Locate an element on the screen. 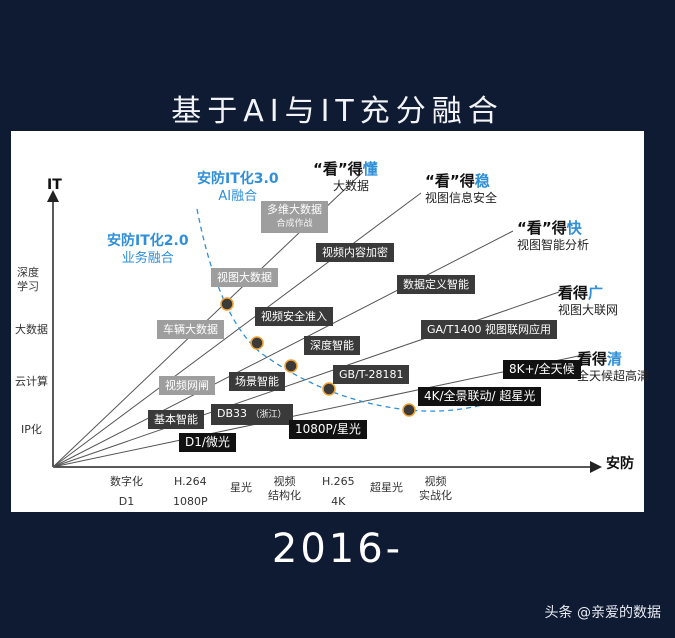 This screenshot has width=675, height=638. source-credit: 头条 @亲爱的数据 is located at coordinates (602, 613).